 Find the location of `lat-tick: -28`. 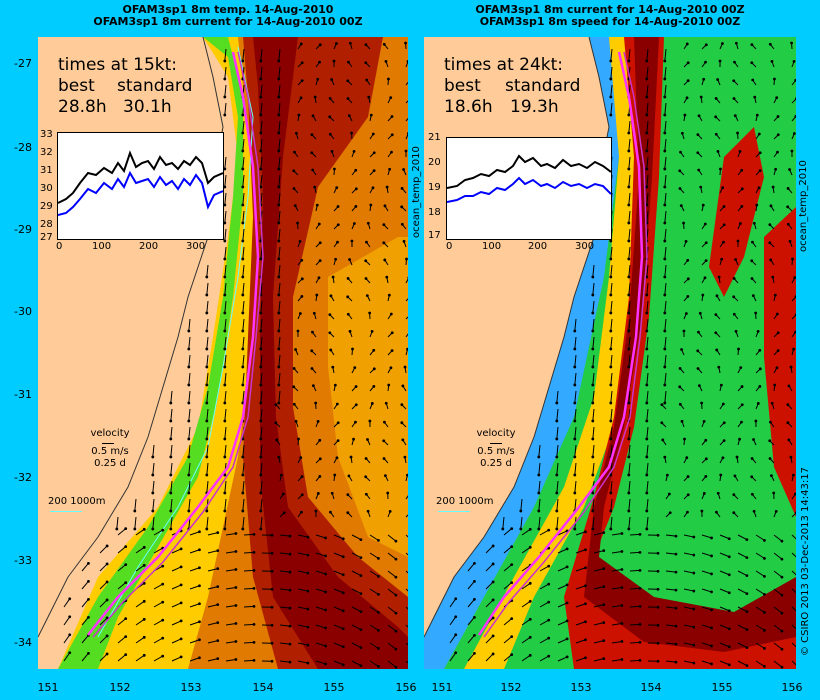

lat-tick: -28 is located at coordinates (23, 147).